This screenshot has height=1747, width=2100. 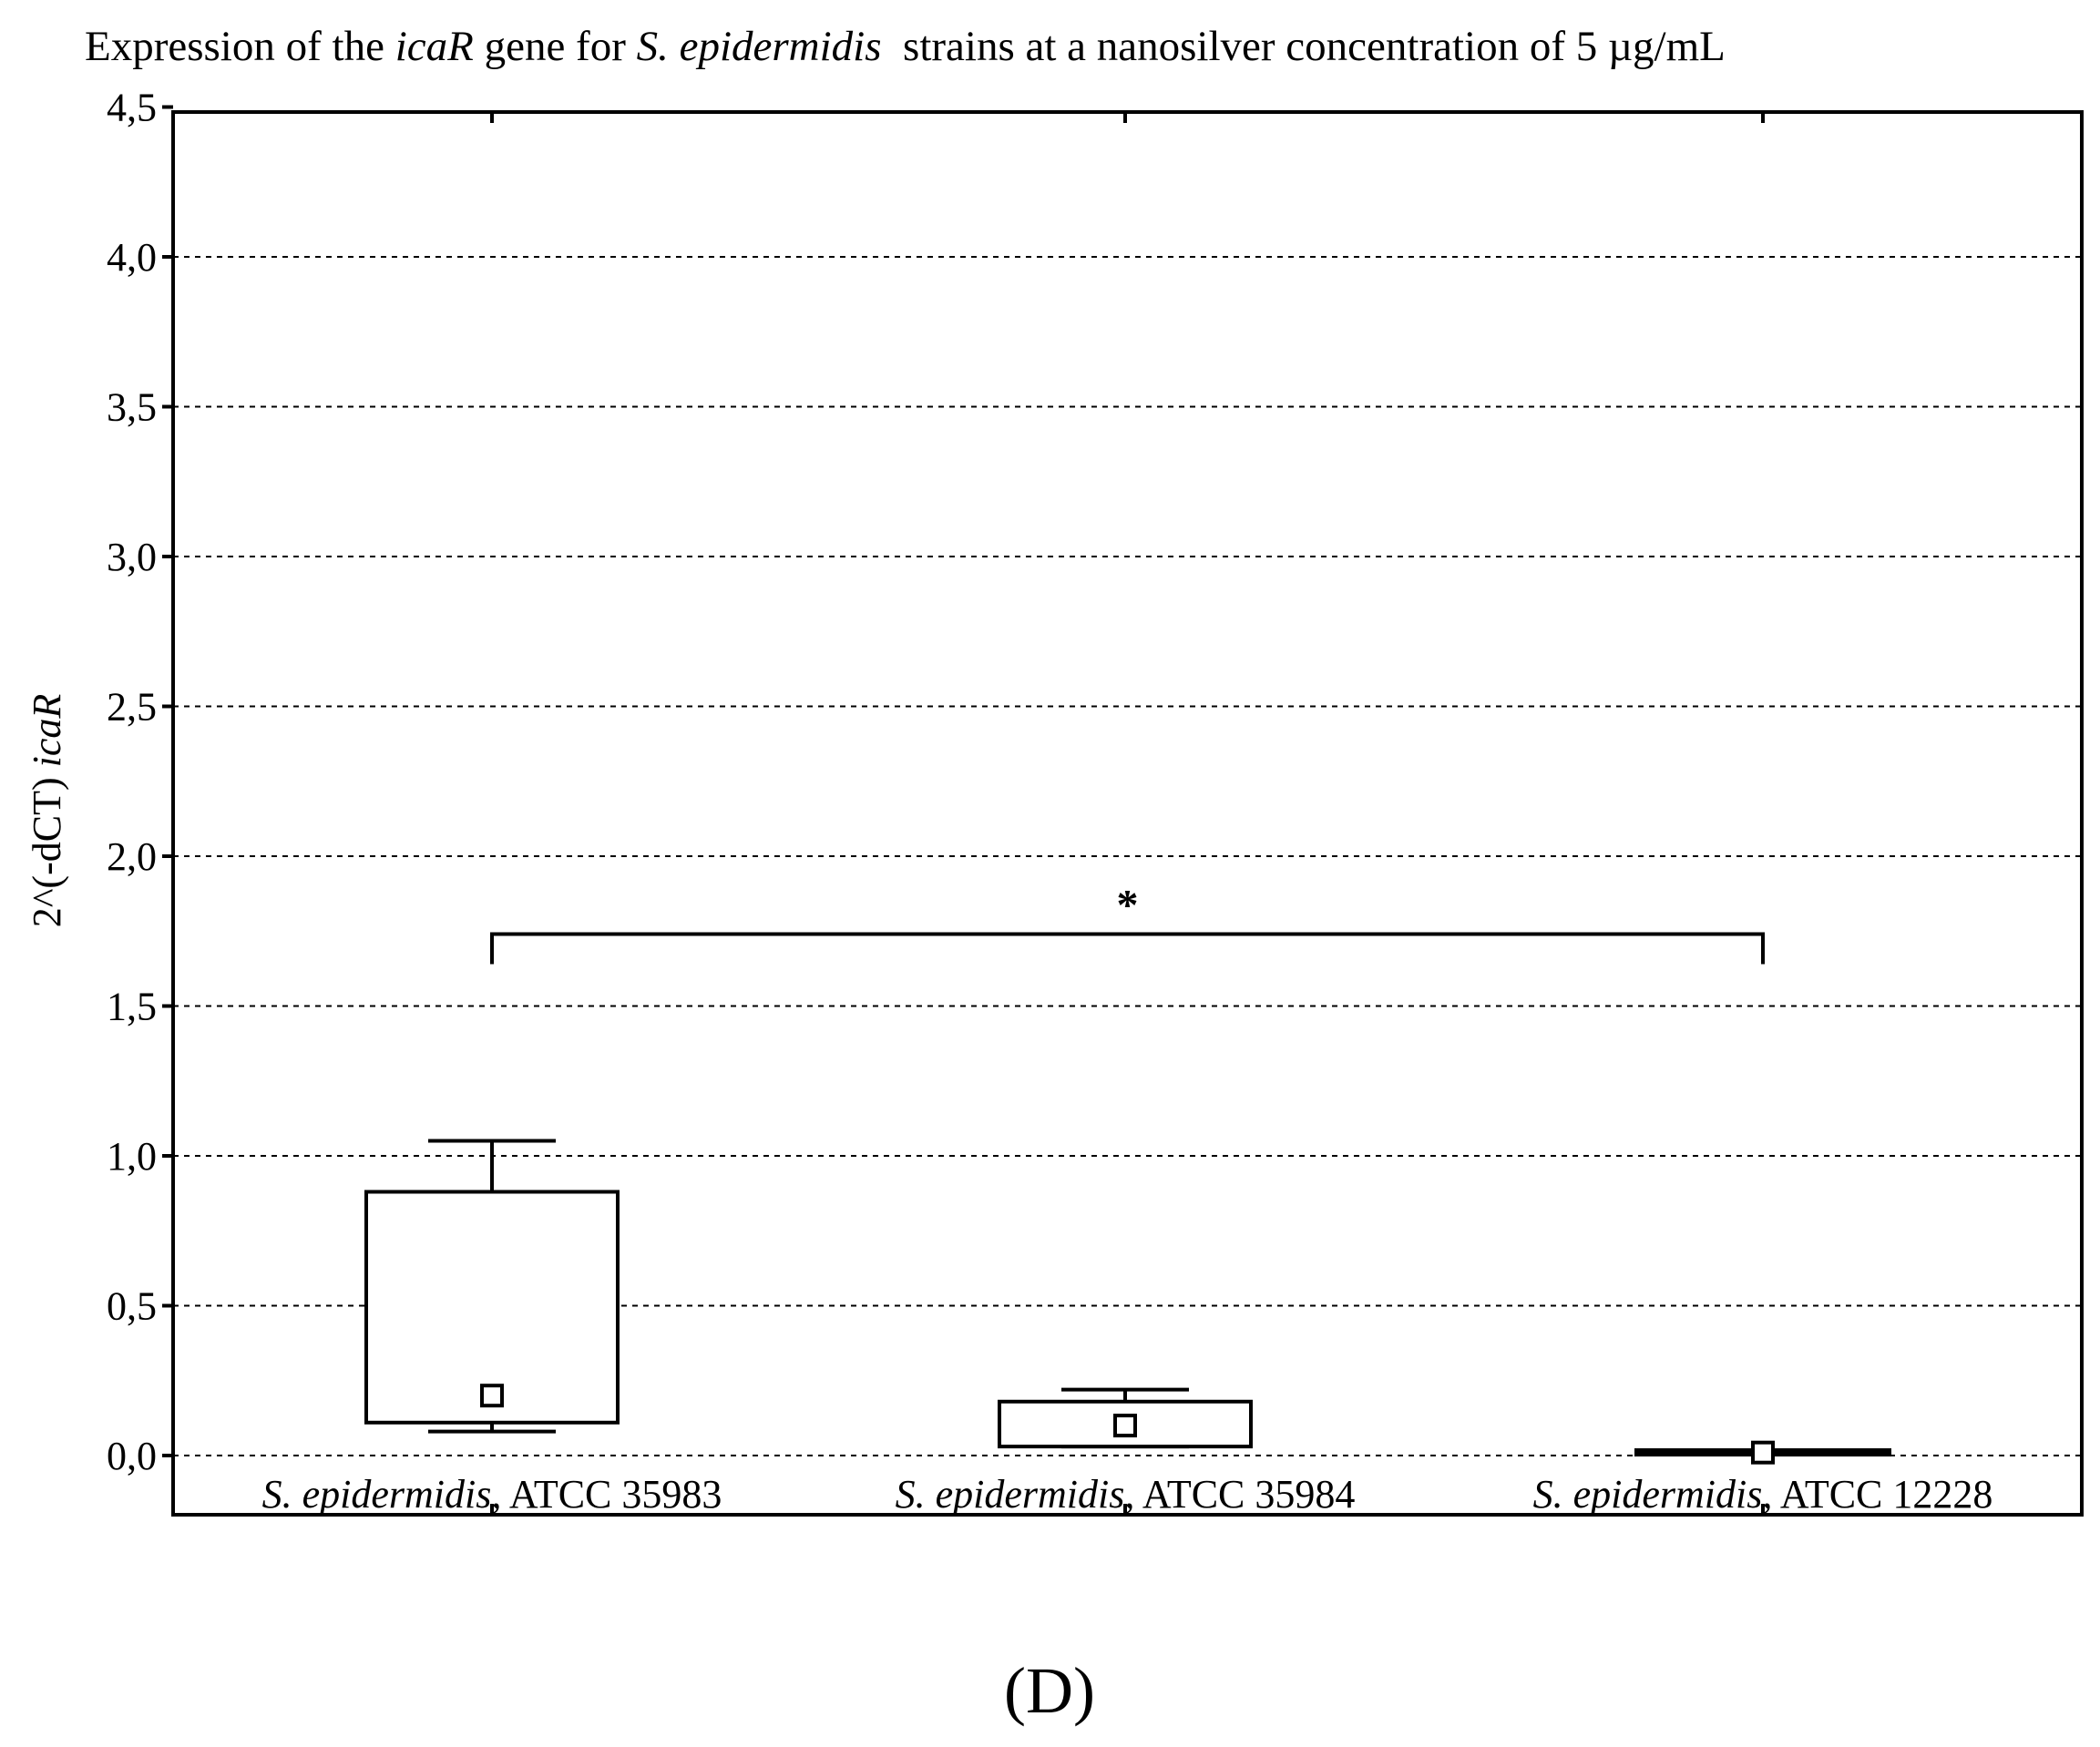 I want to click on title-gene: icaR, so click(x=435, y=46).